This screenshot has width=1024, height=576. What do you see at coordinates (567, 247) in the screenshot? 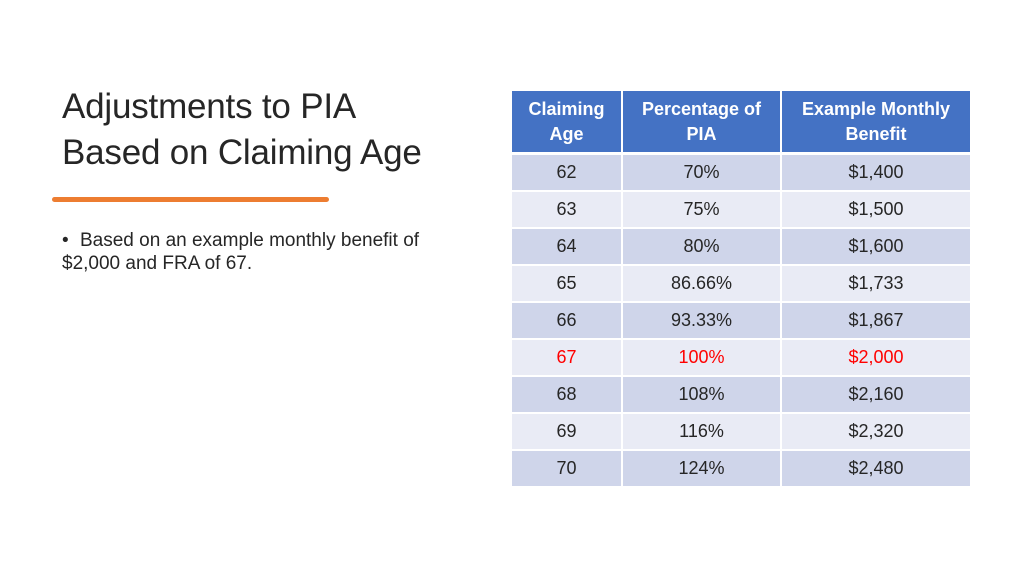
I see `cell-age: 64` at bounding box center [567, 247].